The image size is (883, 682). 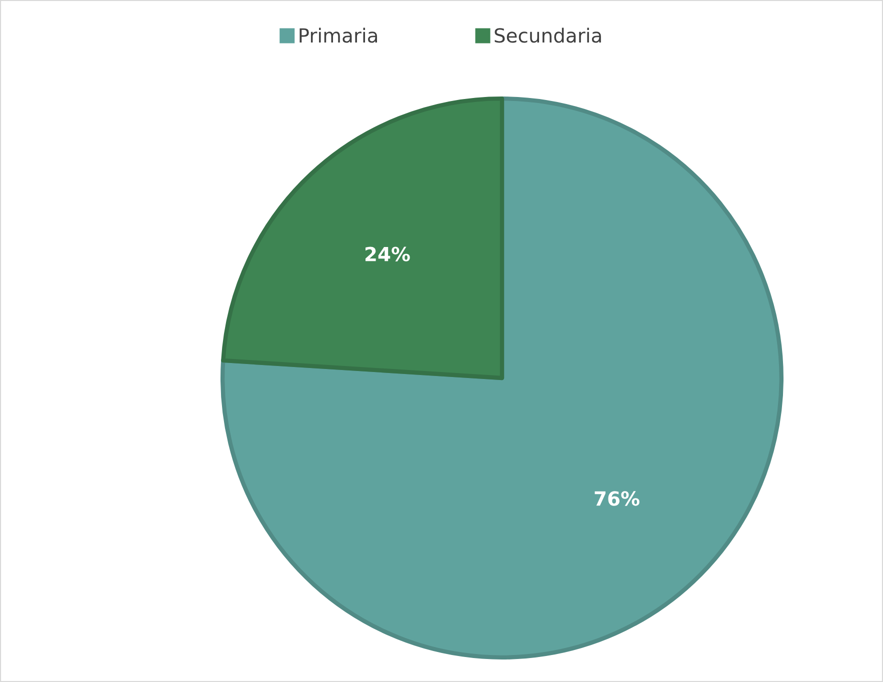 What do you see at coordinates (388, 254) in the screenshot?
I see `data-label: 24%` at bounding box center [388, 254].